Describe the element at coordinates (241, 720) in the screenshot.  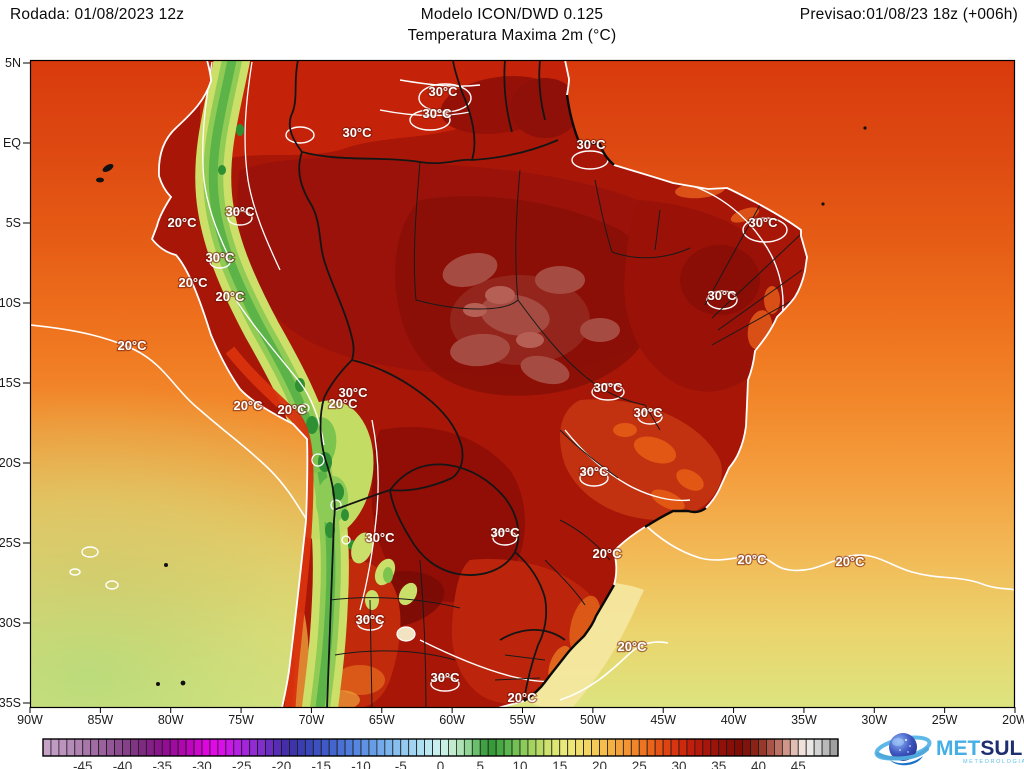
I see `lon-tick-label: 75W` at that location.